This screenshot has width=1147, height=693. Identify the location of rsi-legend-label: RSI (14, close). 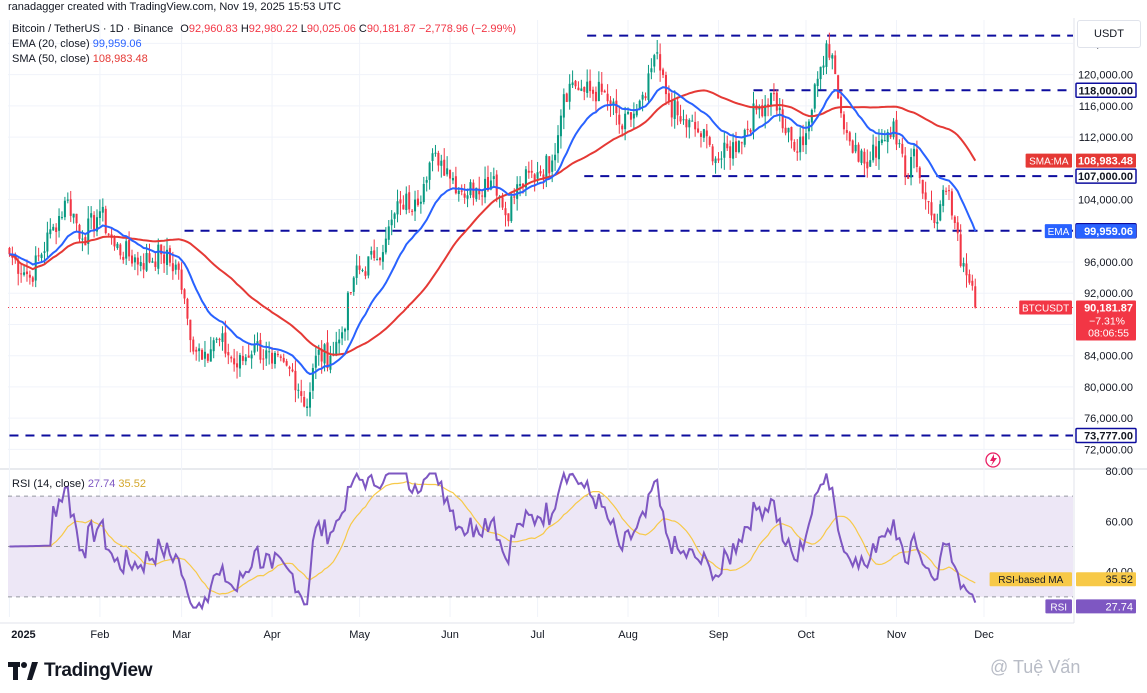
(48, 484).